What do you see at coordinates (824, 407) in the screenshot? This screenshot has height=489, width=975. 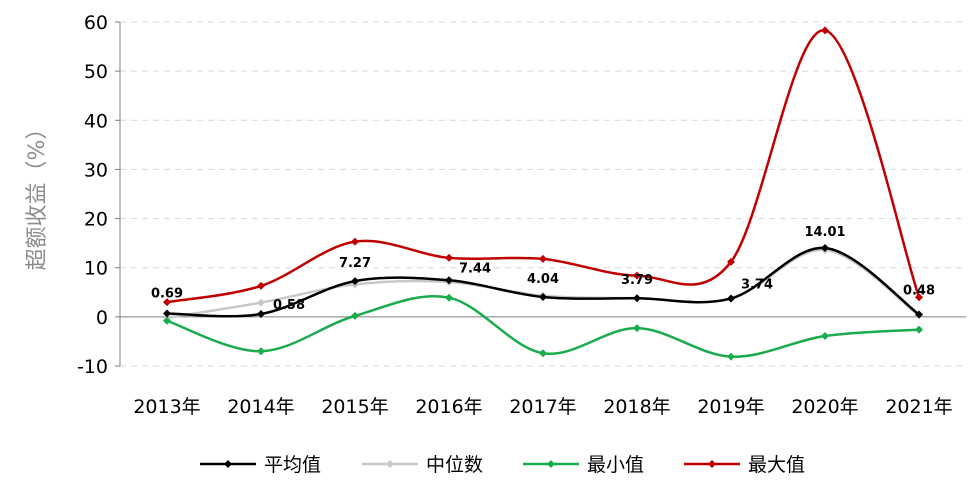 I see `x-tick-label: 2020年` at bounding box center [824, 407].